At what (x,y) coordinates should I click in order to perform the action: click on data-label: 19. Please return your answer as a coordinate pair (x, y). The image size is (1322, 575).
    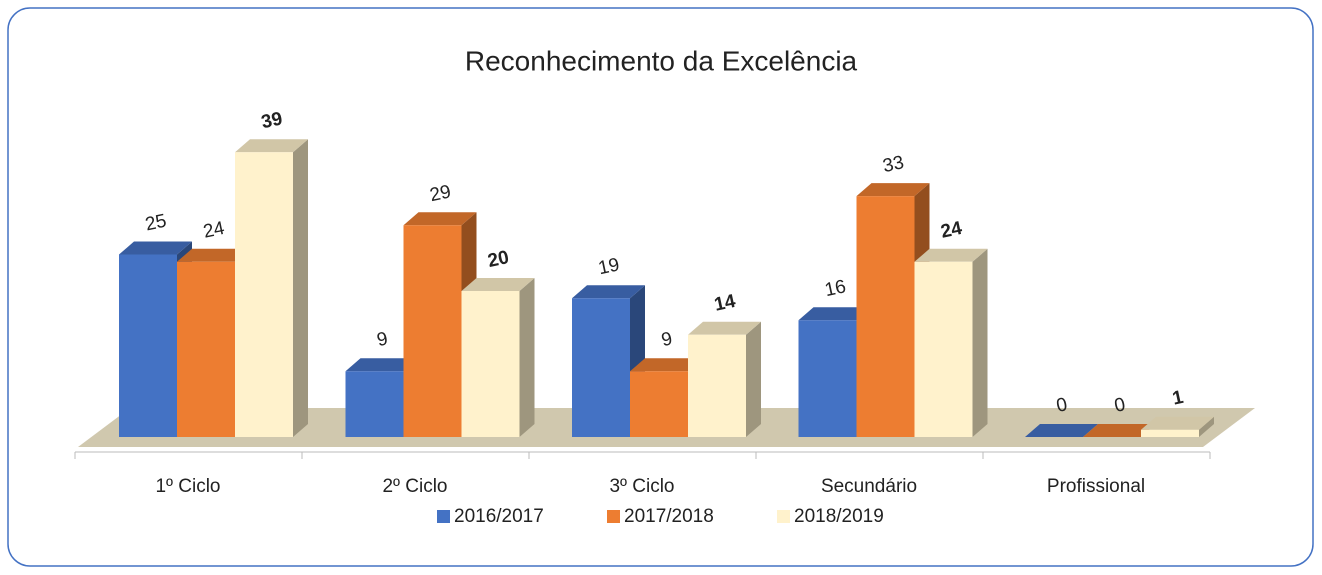
    Looking at the image, I should click on (608, 266).